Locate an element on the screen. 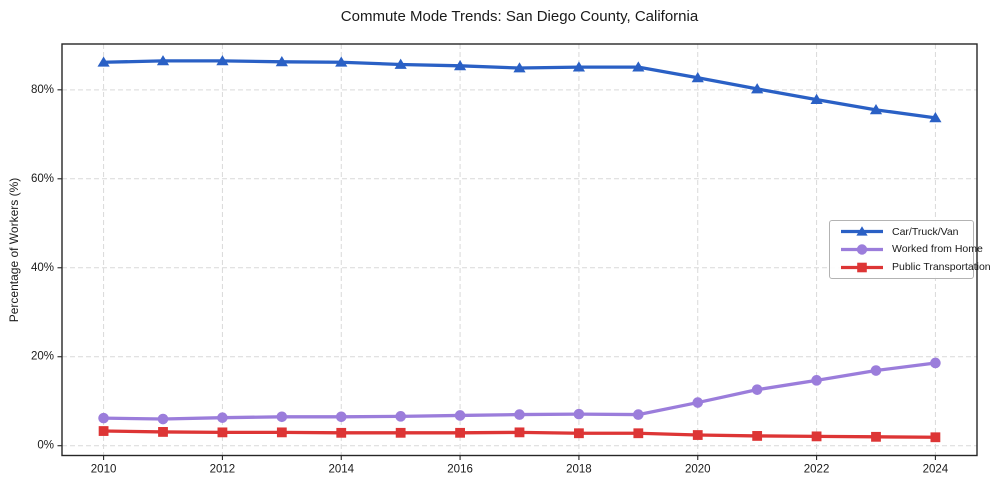 This screenshot has height=490, width=990. x-tick-label: 2024 is located at coordinates (936, 470).